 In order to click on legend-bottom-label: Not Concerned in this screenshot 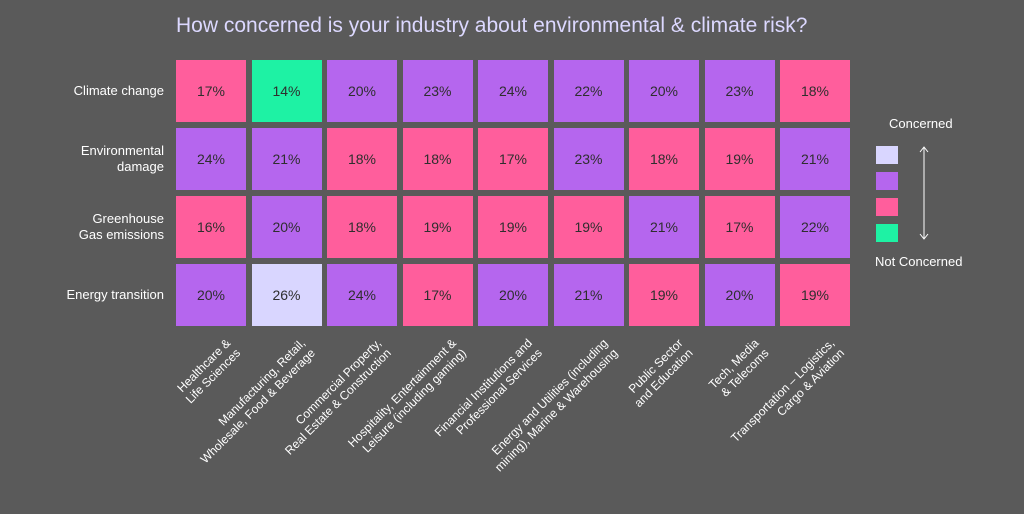, I will do `click(919, 261)`.